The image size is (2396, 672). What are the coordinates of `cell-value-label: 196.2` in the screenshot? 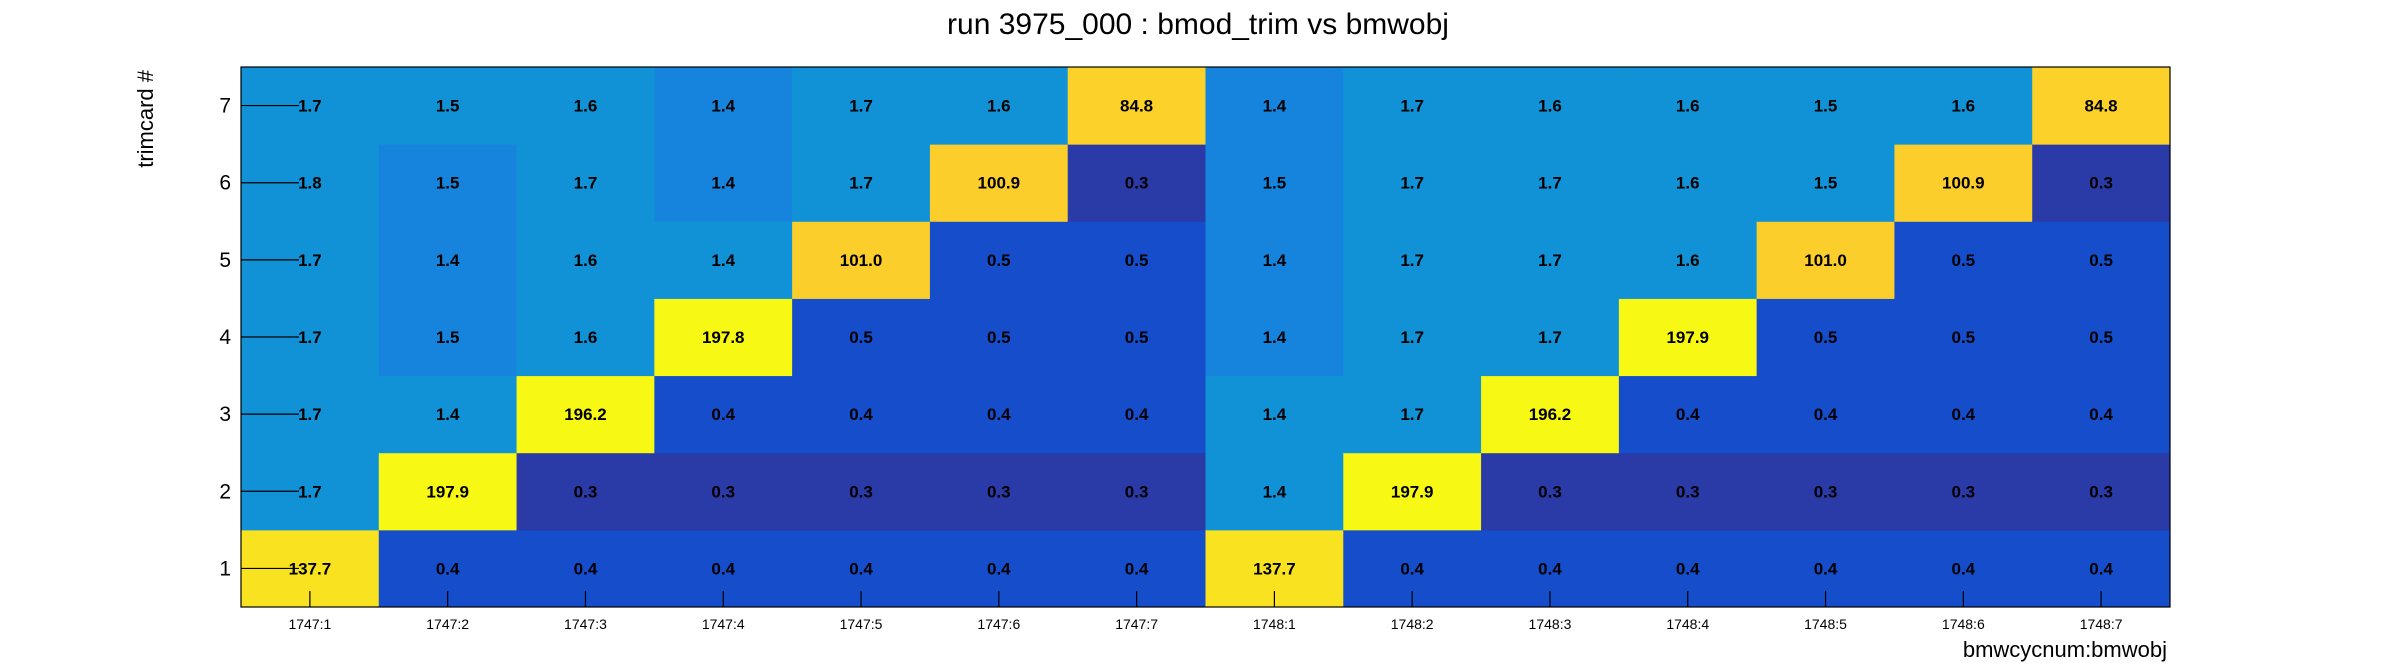 It's located at (585, 414).